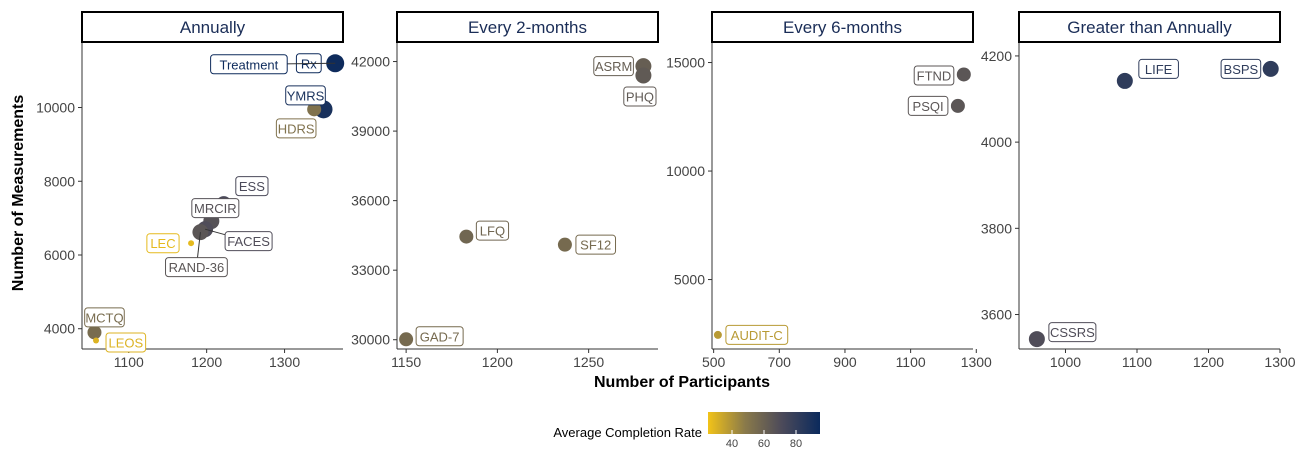 This screenshot has height=451, width=1298. What do you see at coordinates (714, 362) in the screenshot?
I see `x-tick-label: 500` at bounding box center [714, 362].